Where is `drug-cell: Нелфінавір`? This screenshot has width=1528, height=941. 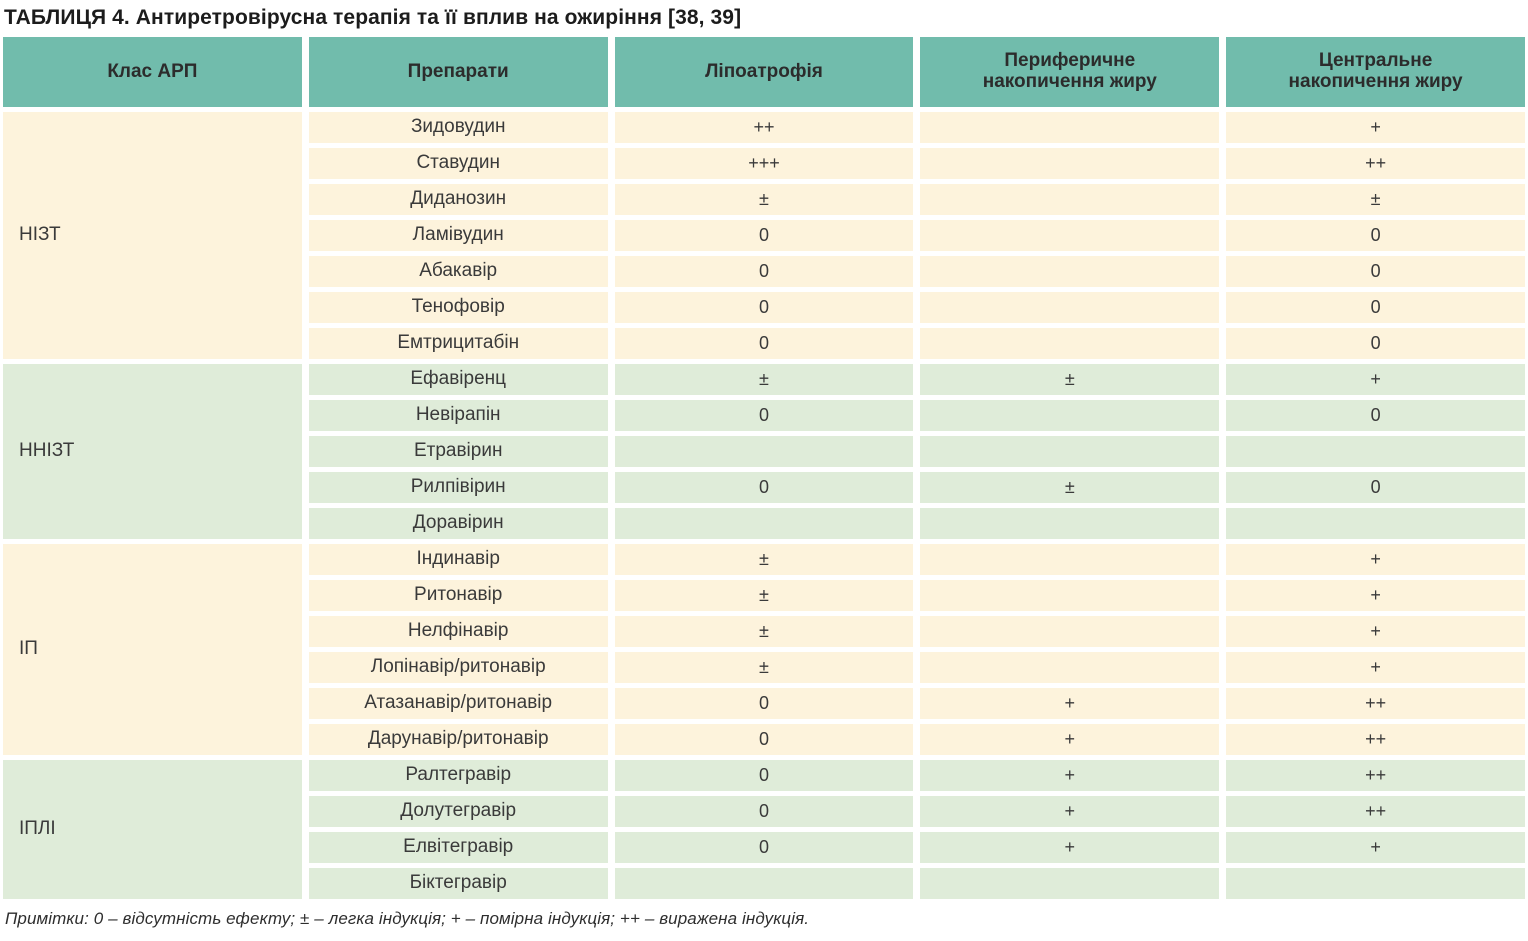
drug-cell: Нелфінавір is located at coordinates (458, 631).